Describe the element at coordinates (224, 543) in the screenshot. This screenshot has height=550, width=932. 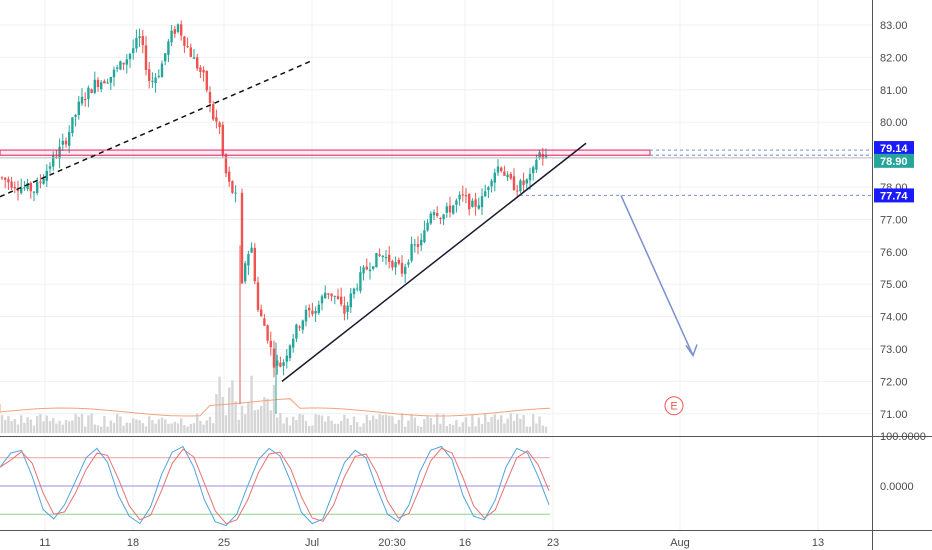
I see `time-tick-label: 25` at that location.